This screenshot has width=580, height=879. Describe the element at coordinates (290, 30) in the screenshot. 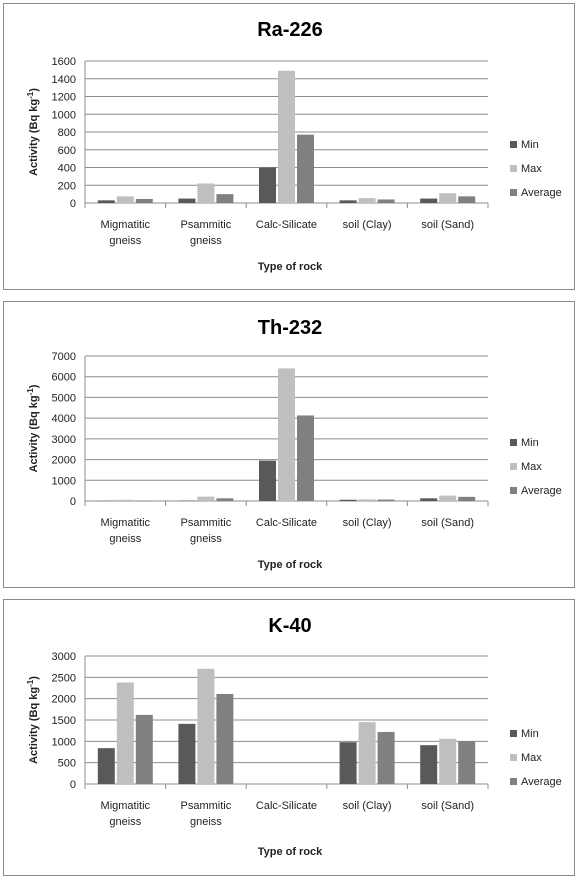

I see `chart-title: Ra-226` at that location.